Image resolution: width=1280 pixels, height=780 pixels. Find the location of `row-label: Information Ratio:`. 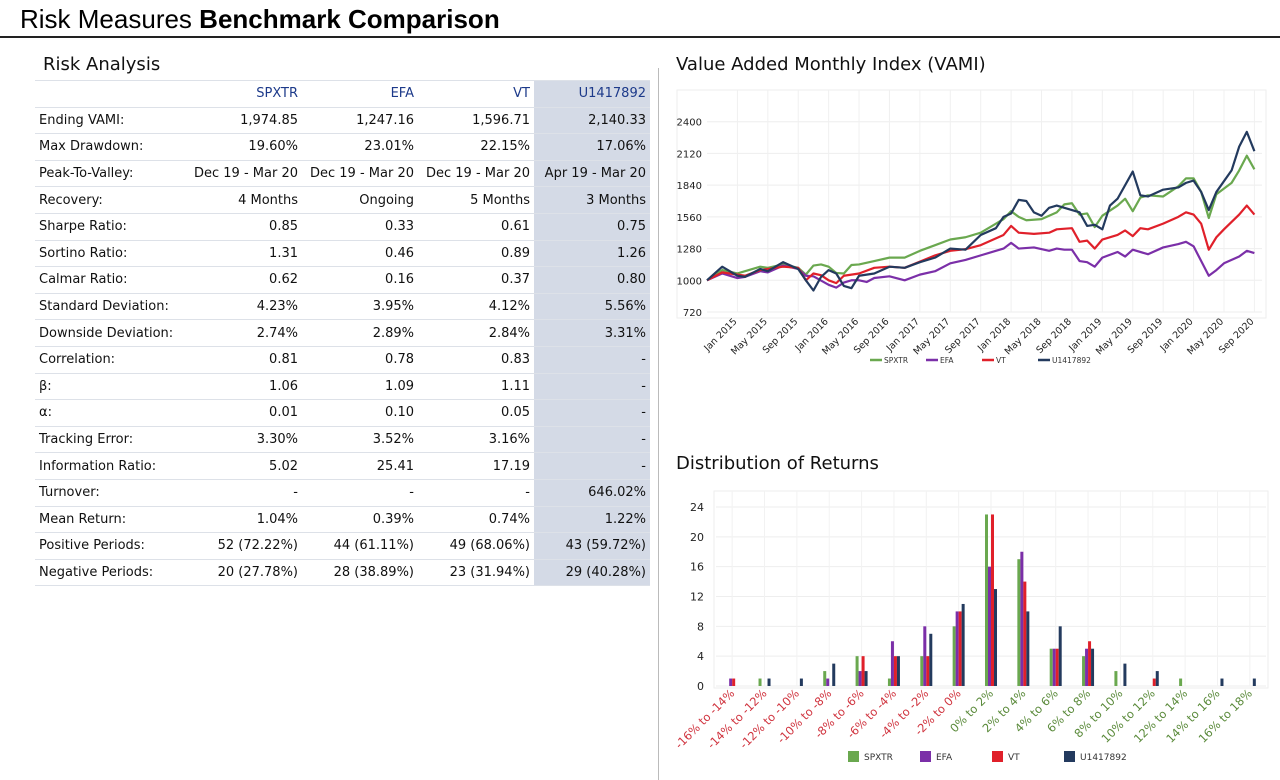

row-label: Information Ratio: is located at coordinates (110, 466).